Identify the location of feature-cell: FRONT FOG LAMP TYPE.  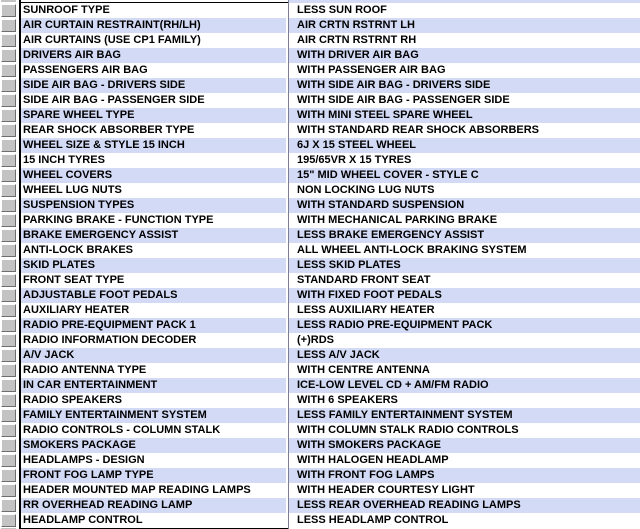
(153, 475).